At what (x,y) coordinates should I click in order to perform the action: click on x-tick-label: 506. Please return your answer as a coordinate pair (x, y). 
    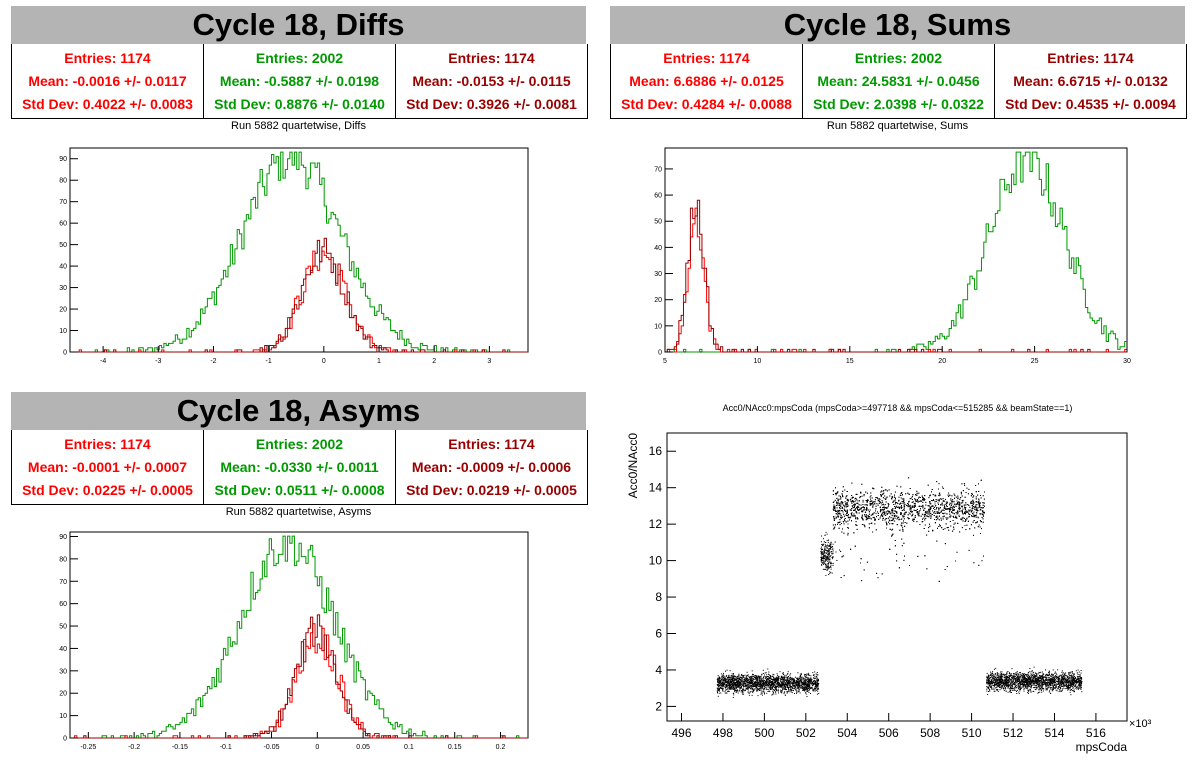
    Looking at the image, I should click on (889, 733).